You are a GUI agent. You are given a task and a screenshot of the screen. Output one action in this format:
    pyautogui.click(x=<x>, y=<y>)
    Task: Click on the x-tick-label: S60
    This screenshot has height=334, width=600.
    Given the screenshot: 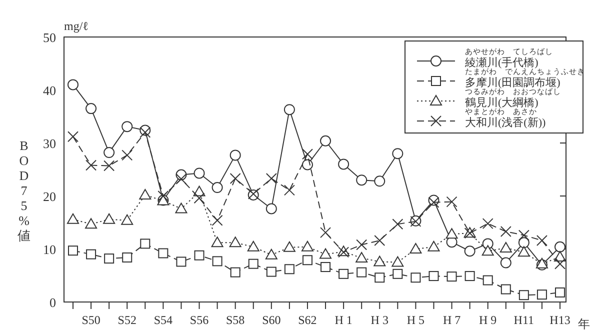 What is the action you would take?
    pyautogui.click(x=271, y=320)
    